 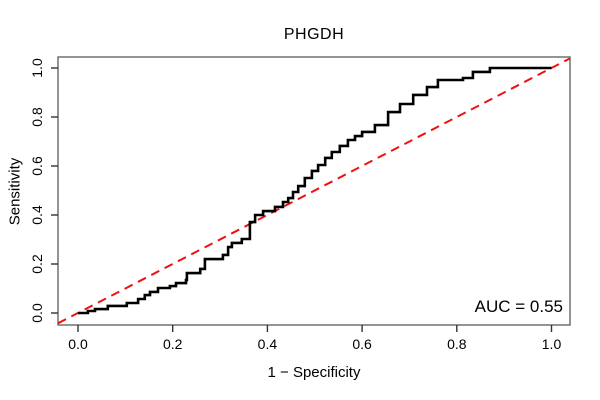 I want to click on y-axis-ticks, so click(x=54, y=190).